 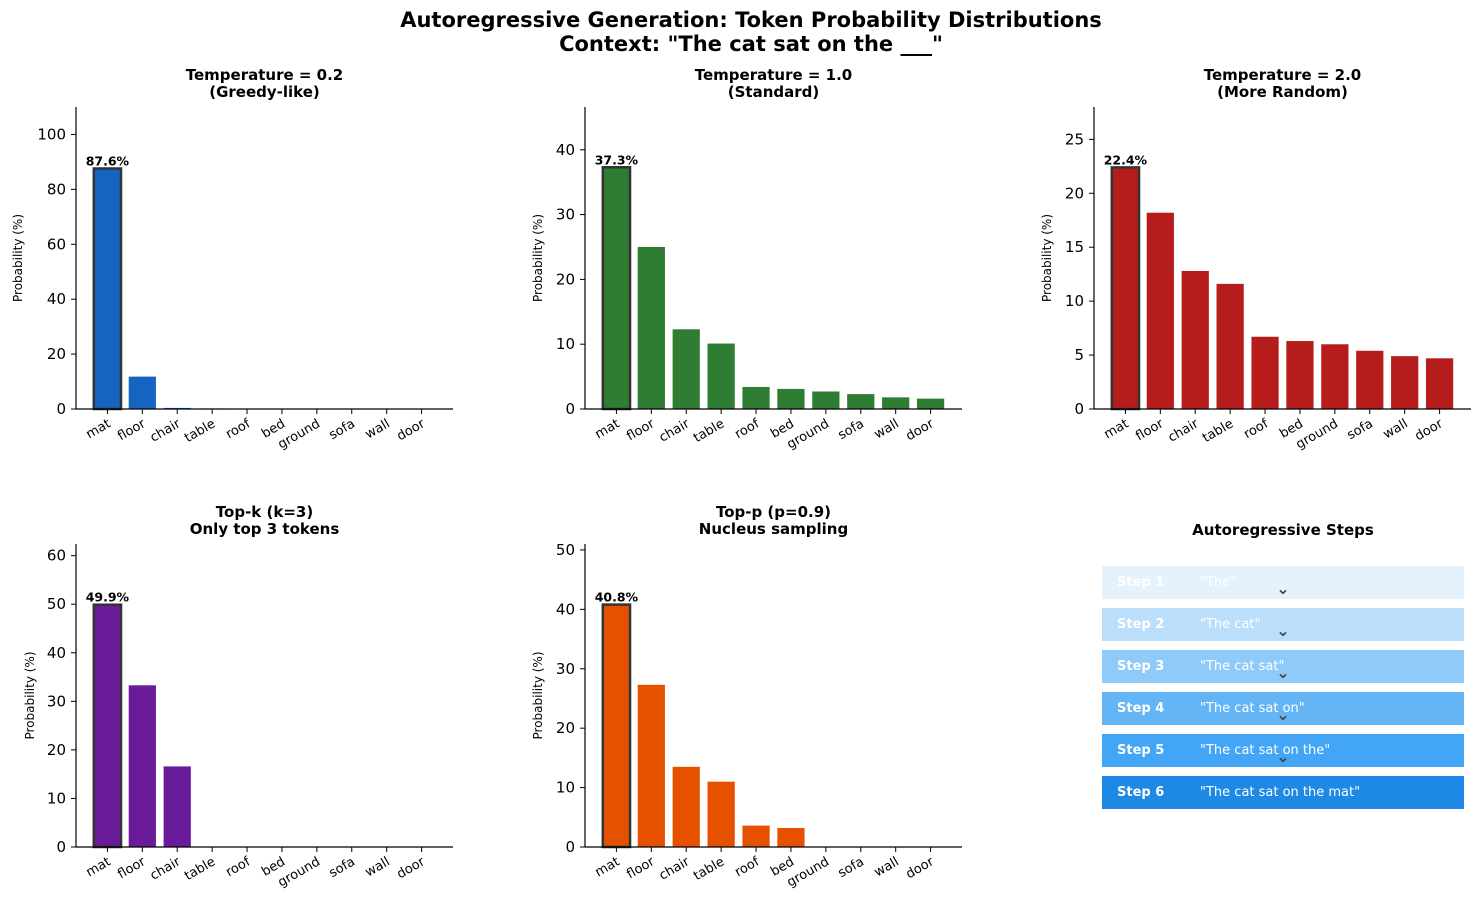 I want to click on y-tick-label: 25, so click(x=1074, y=139).